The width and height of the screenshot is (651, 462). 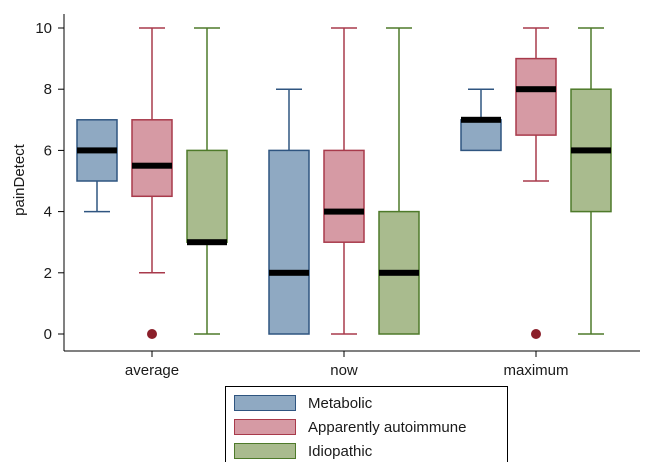 I want to click on x-tick-label-maximum: maximum, so click(x=535, y=370).